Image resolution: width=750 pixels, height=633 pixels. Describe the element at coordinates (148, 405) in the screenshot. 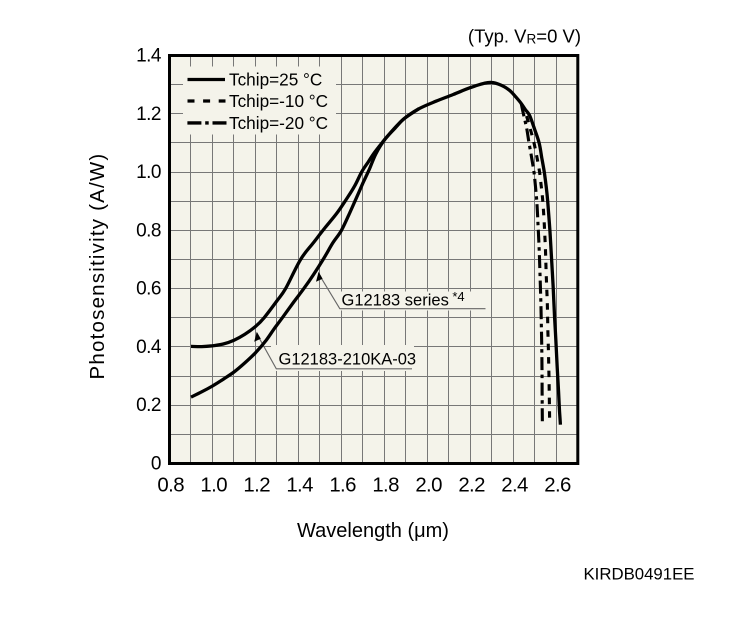

I see `svg-text: 0.2` at that location.